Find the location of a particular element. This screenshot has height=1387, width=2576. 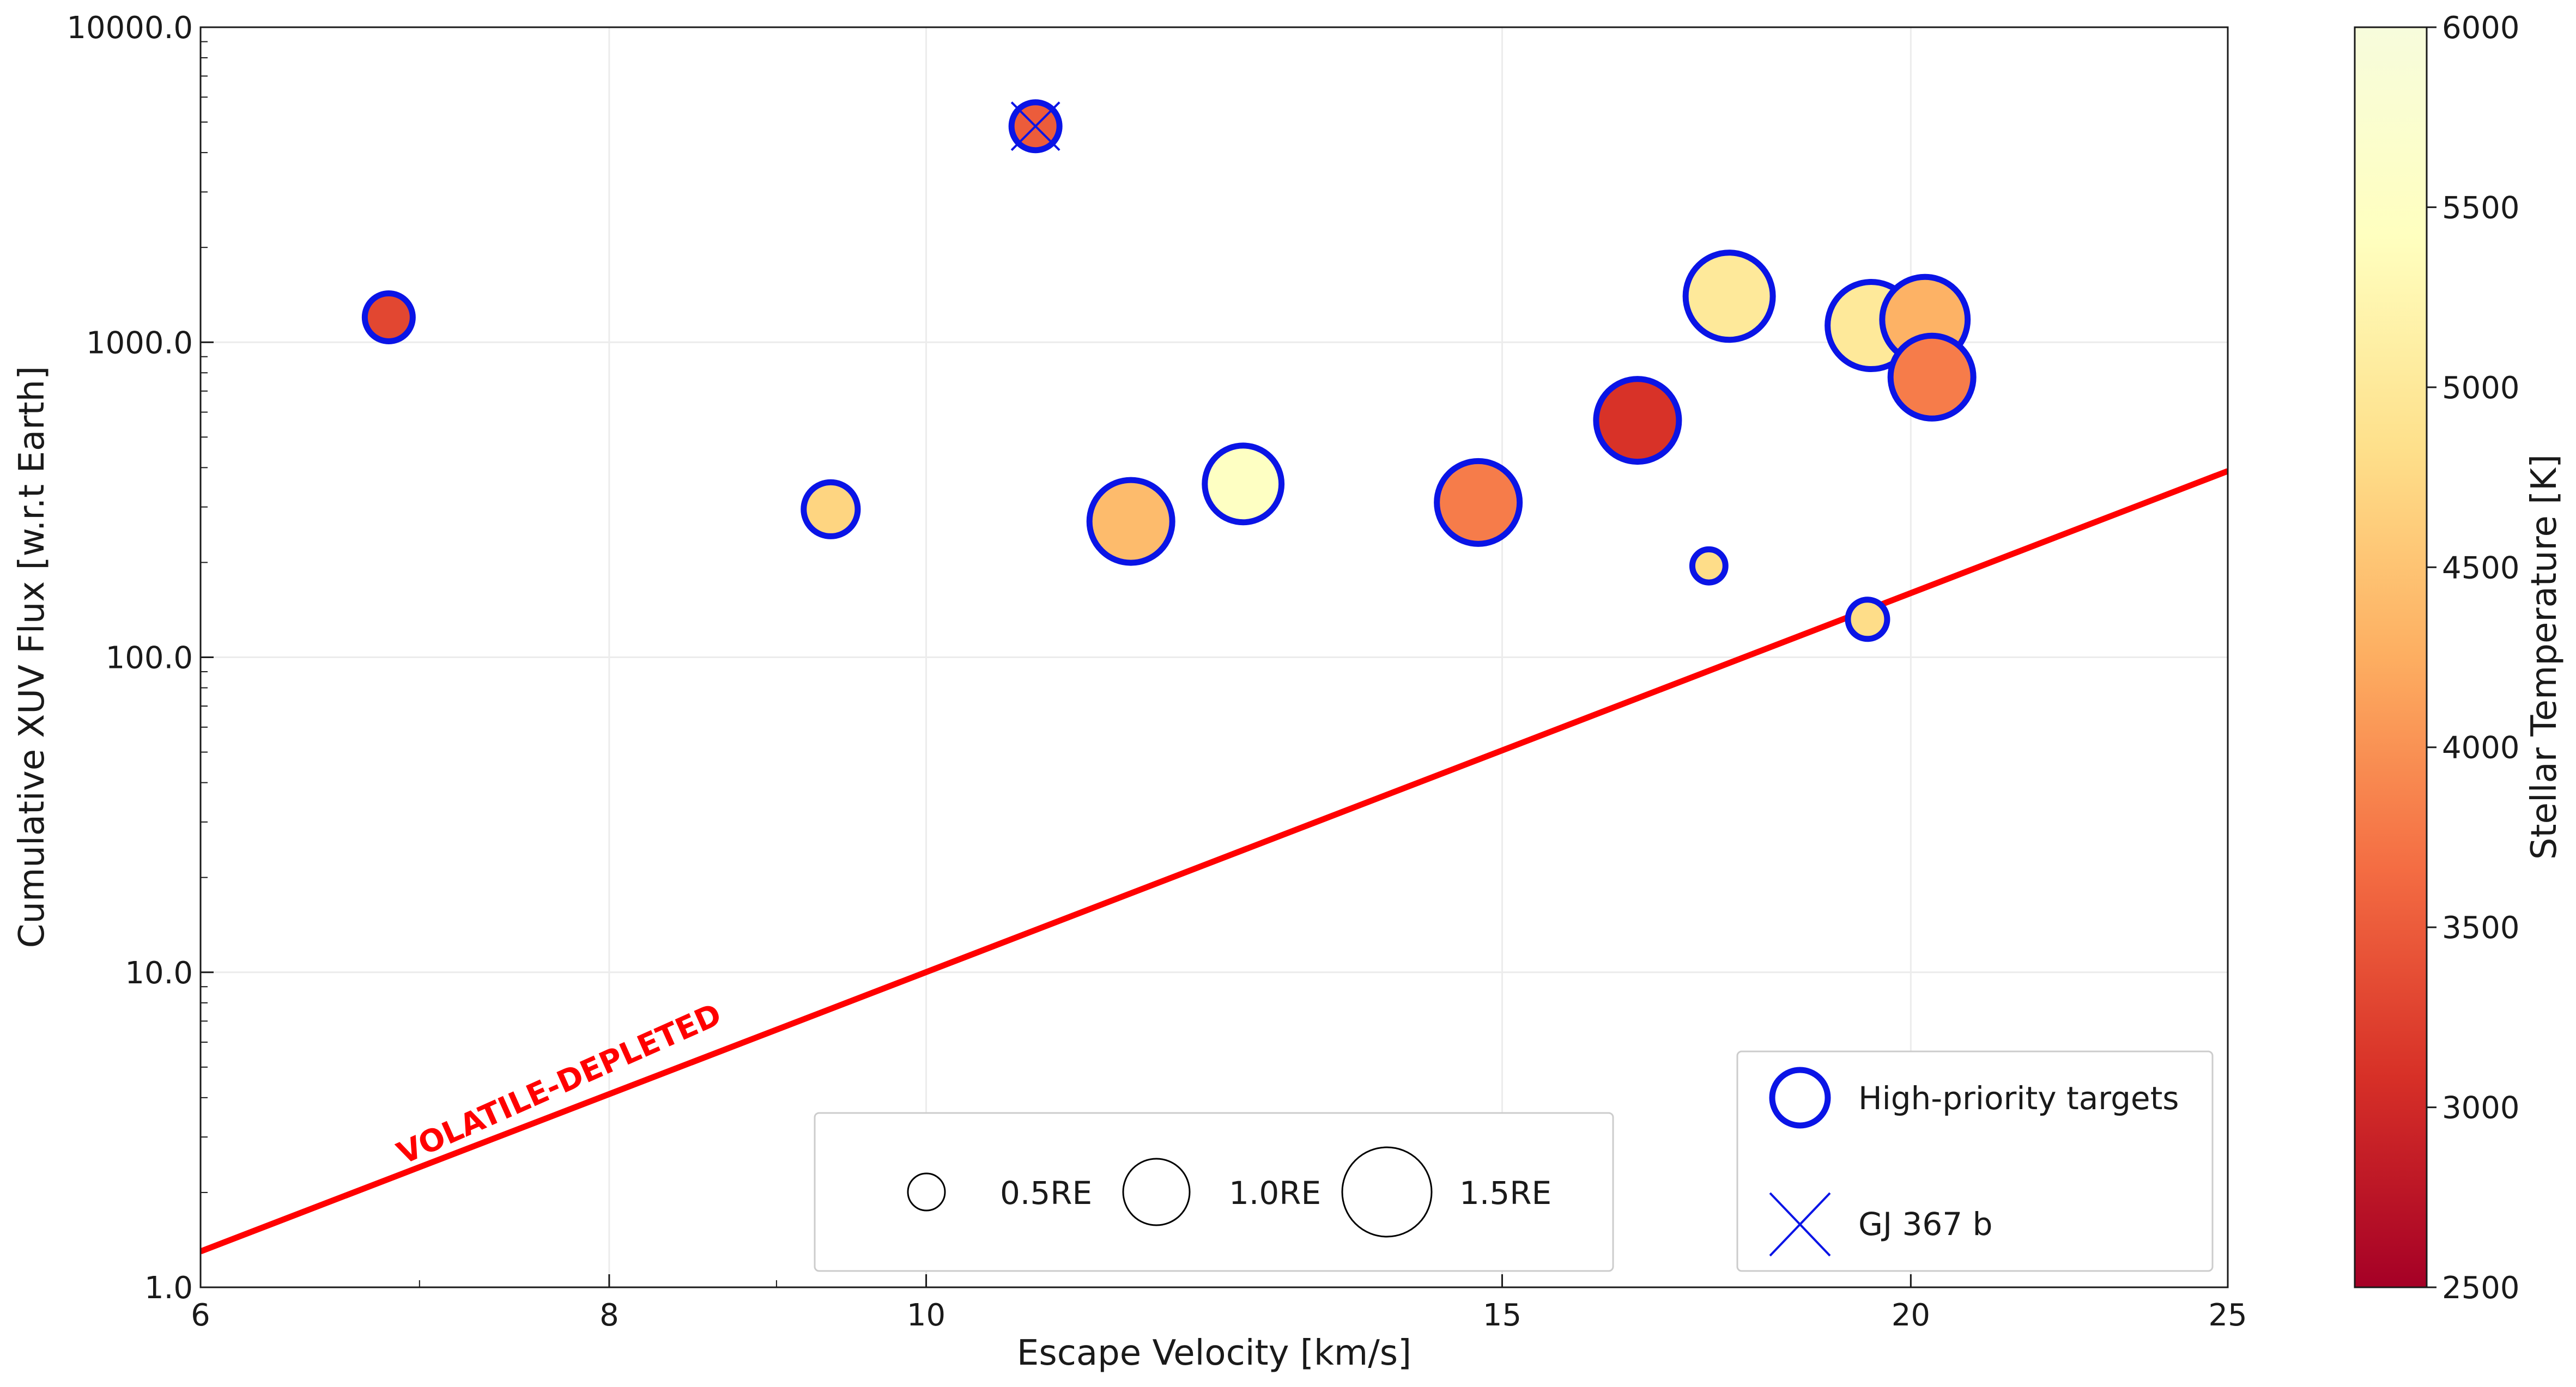

colorbar-tick-label: 5000 is located at coordinates (2481, 388).